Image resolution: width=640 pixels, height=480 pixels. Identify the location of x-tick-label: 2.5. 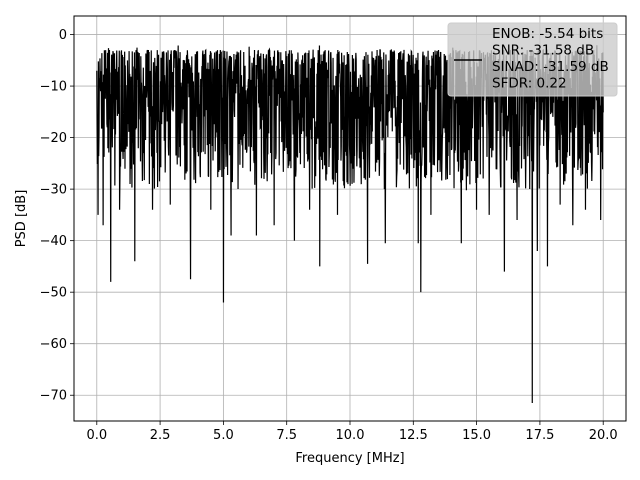
(160, 435).